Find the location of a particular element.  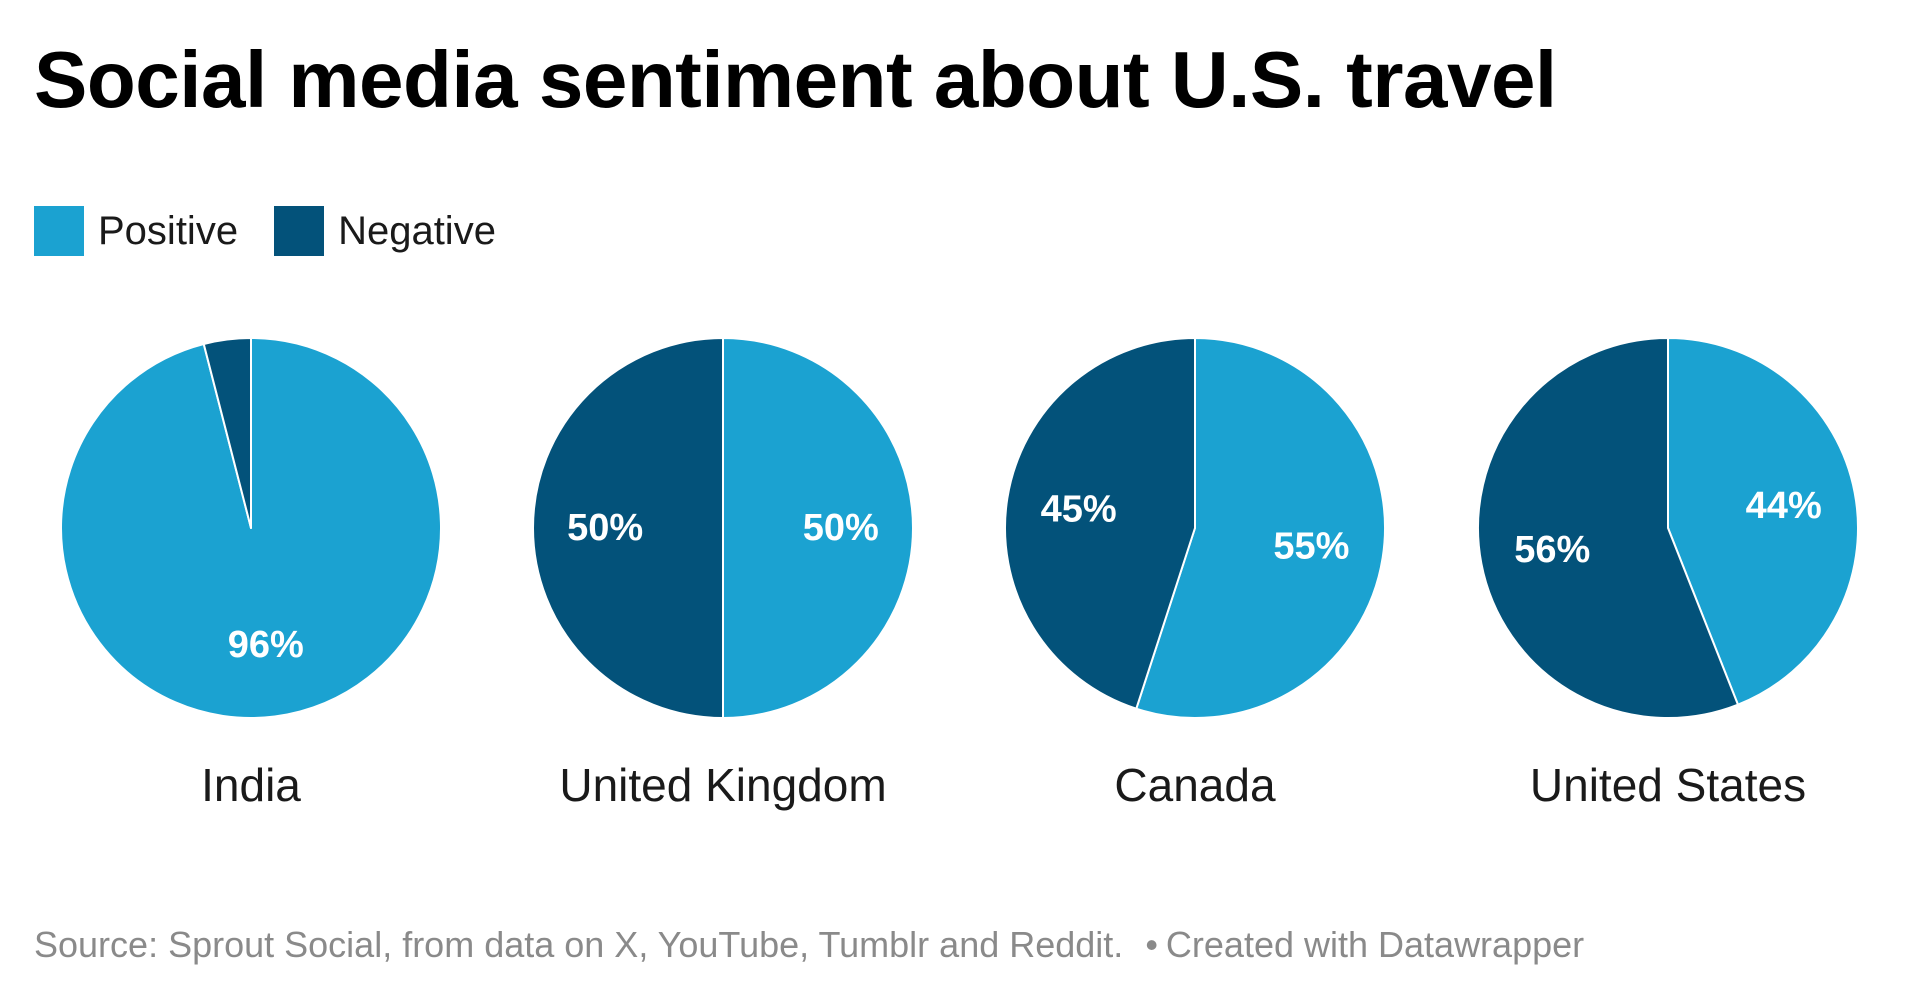

pie-value-label-united-kingdom-negative: 50% is located at coordinates (605, 528).